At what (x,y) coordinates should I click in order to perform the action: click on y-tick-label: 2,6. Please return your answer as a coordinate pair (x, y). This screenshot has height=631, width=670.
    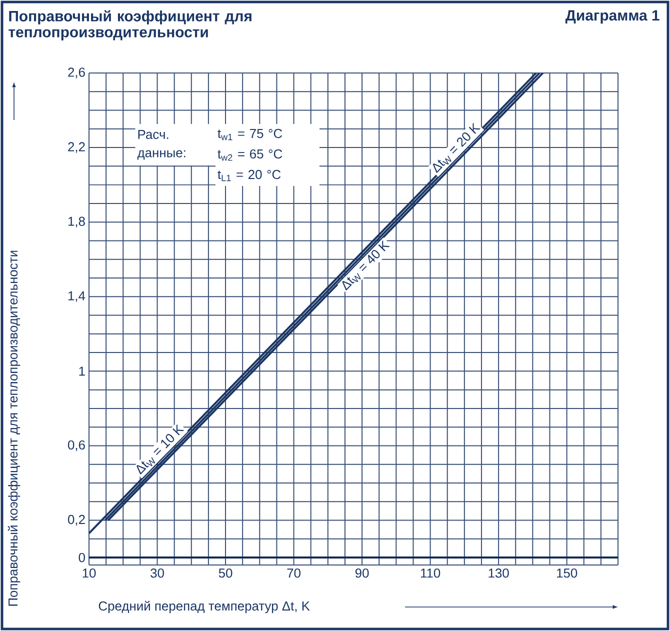
    Looking at the image, I should click on (76, 73).